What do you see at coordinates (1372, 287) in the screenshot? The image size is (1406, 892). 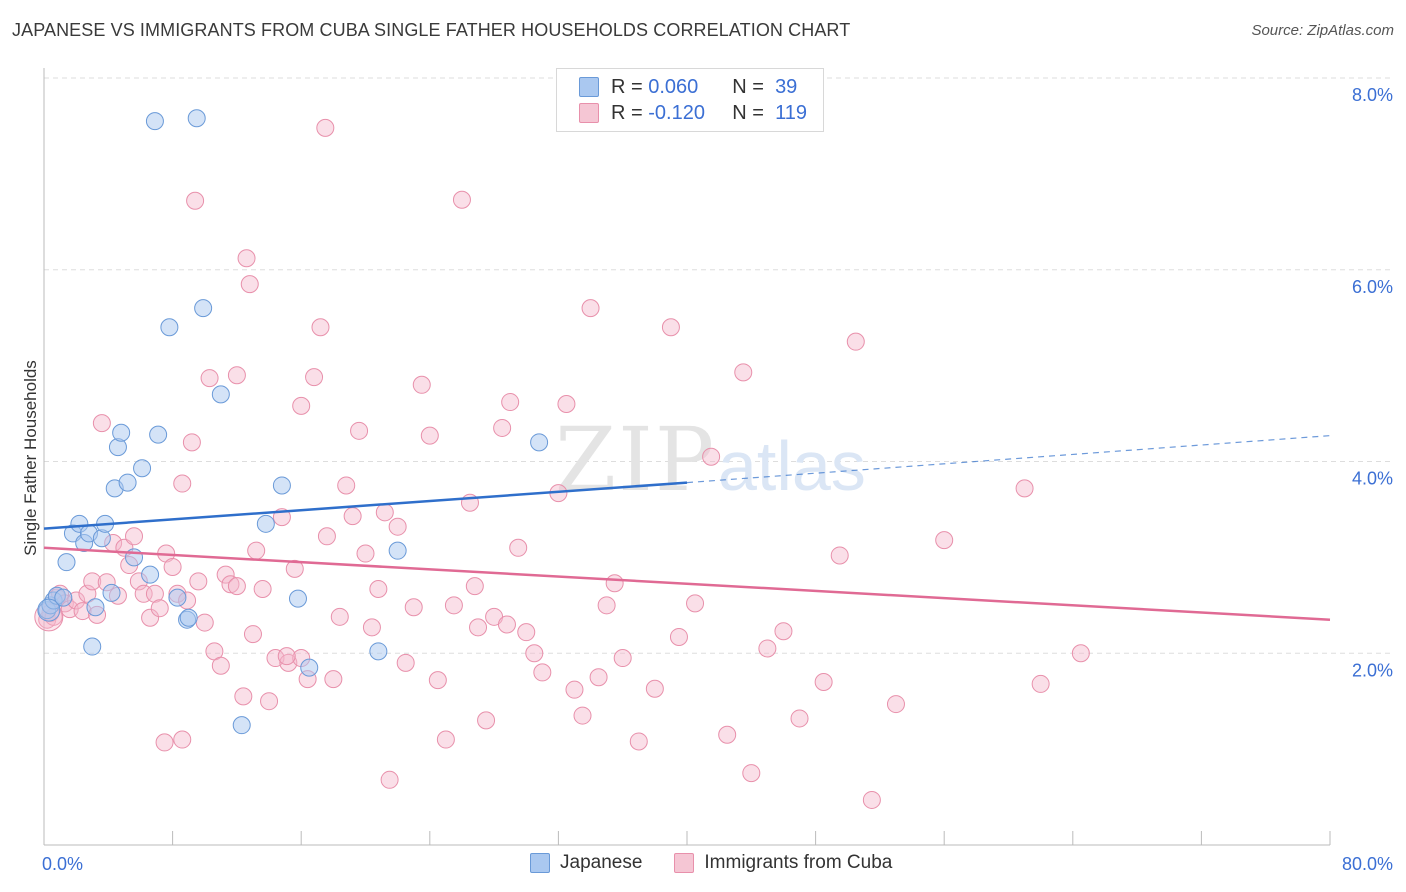 I see `y-tick-label: 6.0%` at bounding box center [1372, 287].